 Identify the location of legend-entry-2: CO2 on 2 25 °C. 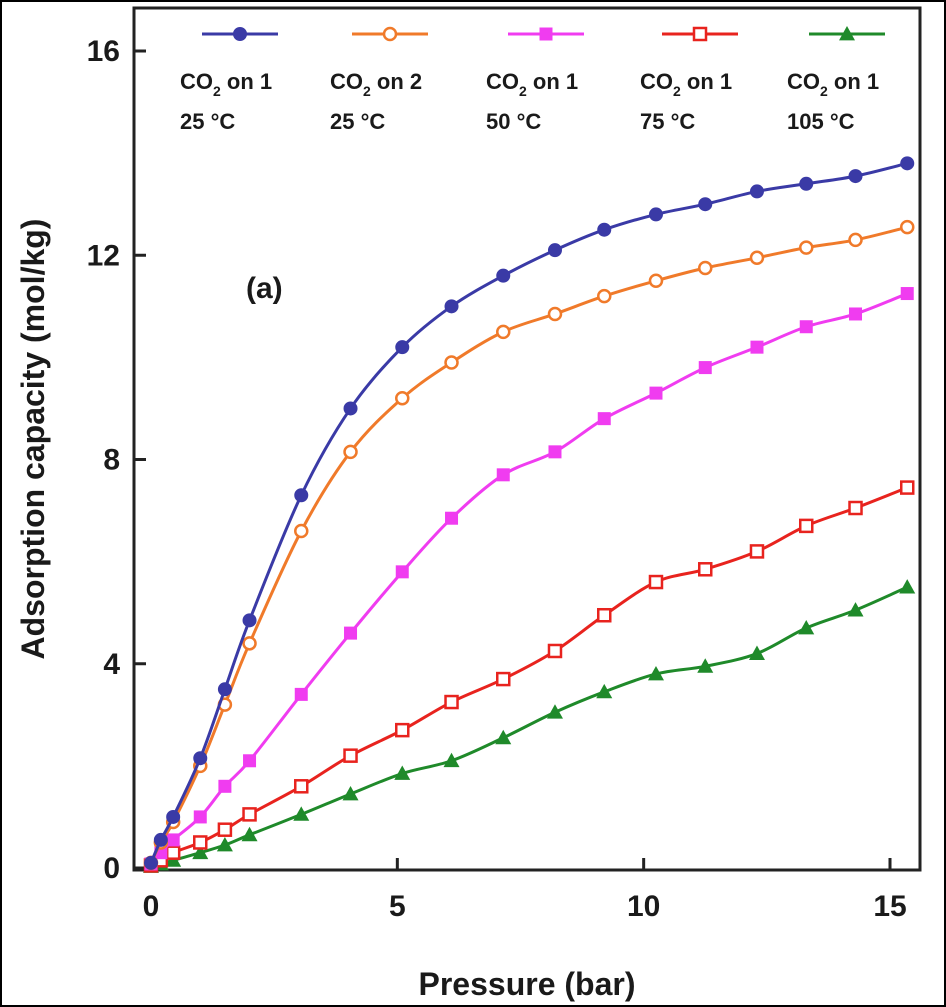
(379, 80).